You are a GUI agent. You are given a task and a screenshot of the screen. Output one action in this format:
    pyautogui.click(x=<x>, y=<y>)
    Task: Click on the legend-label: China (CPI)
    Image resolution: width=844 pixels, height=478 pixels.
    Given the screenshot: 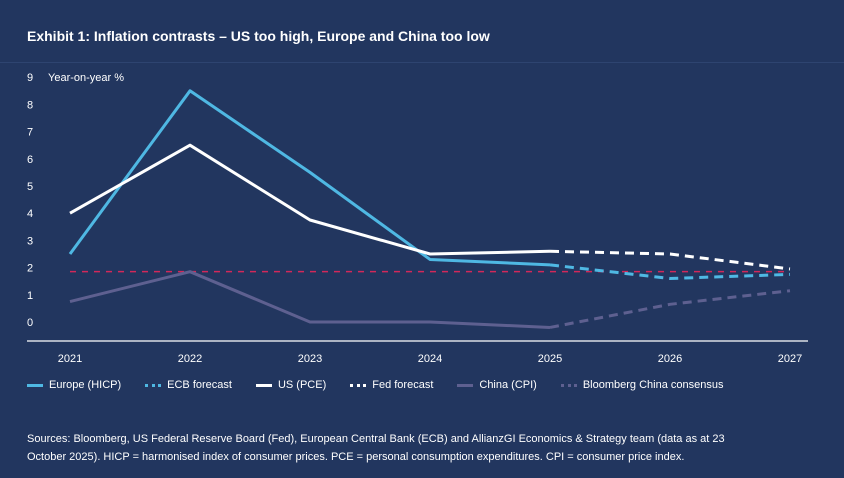 What is the action you would take?
    pyautogui.click(x=508, y=385)
    